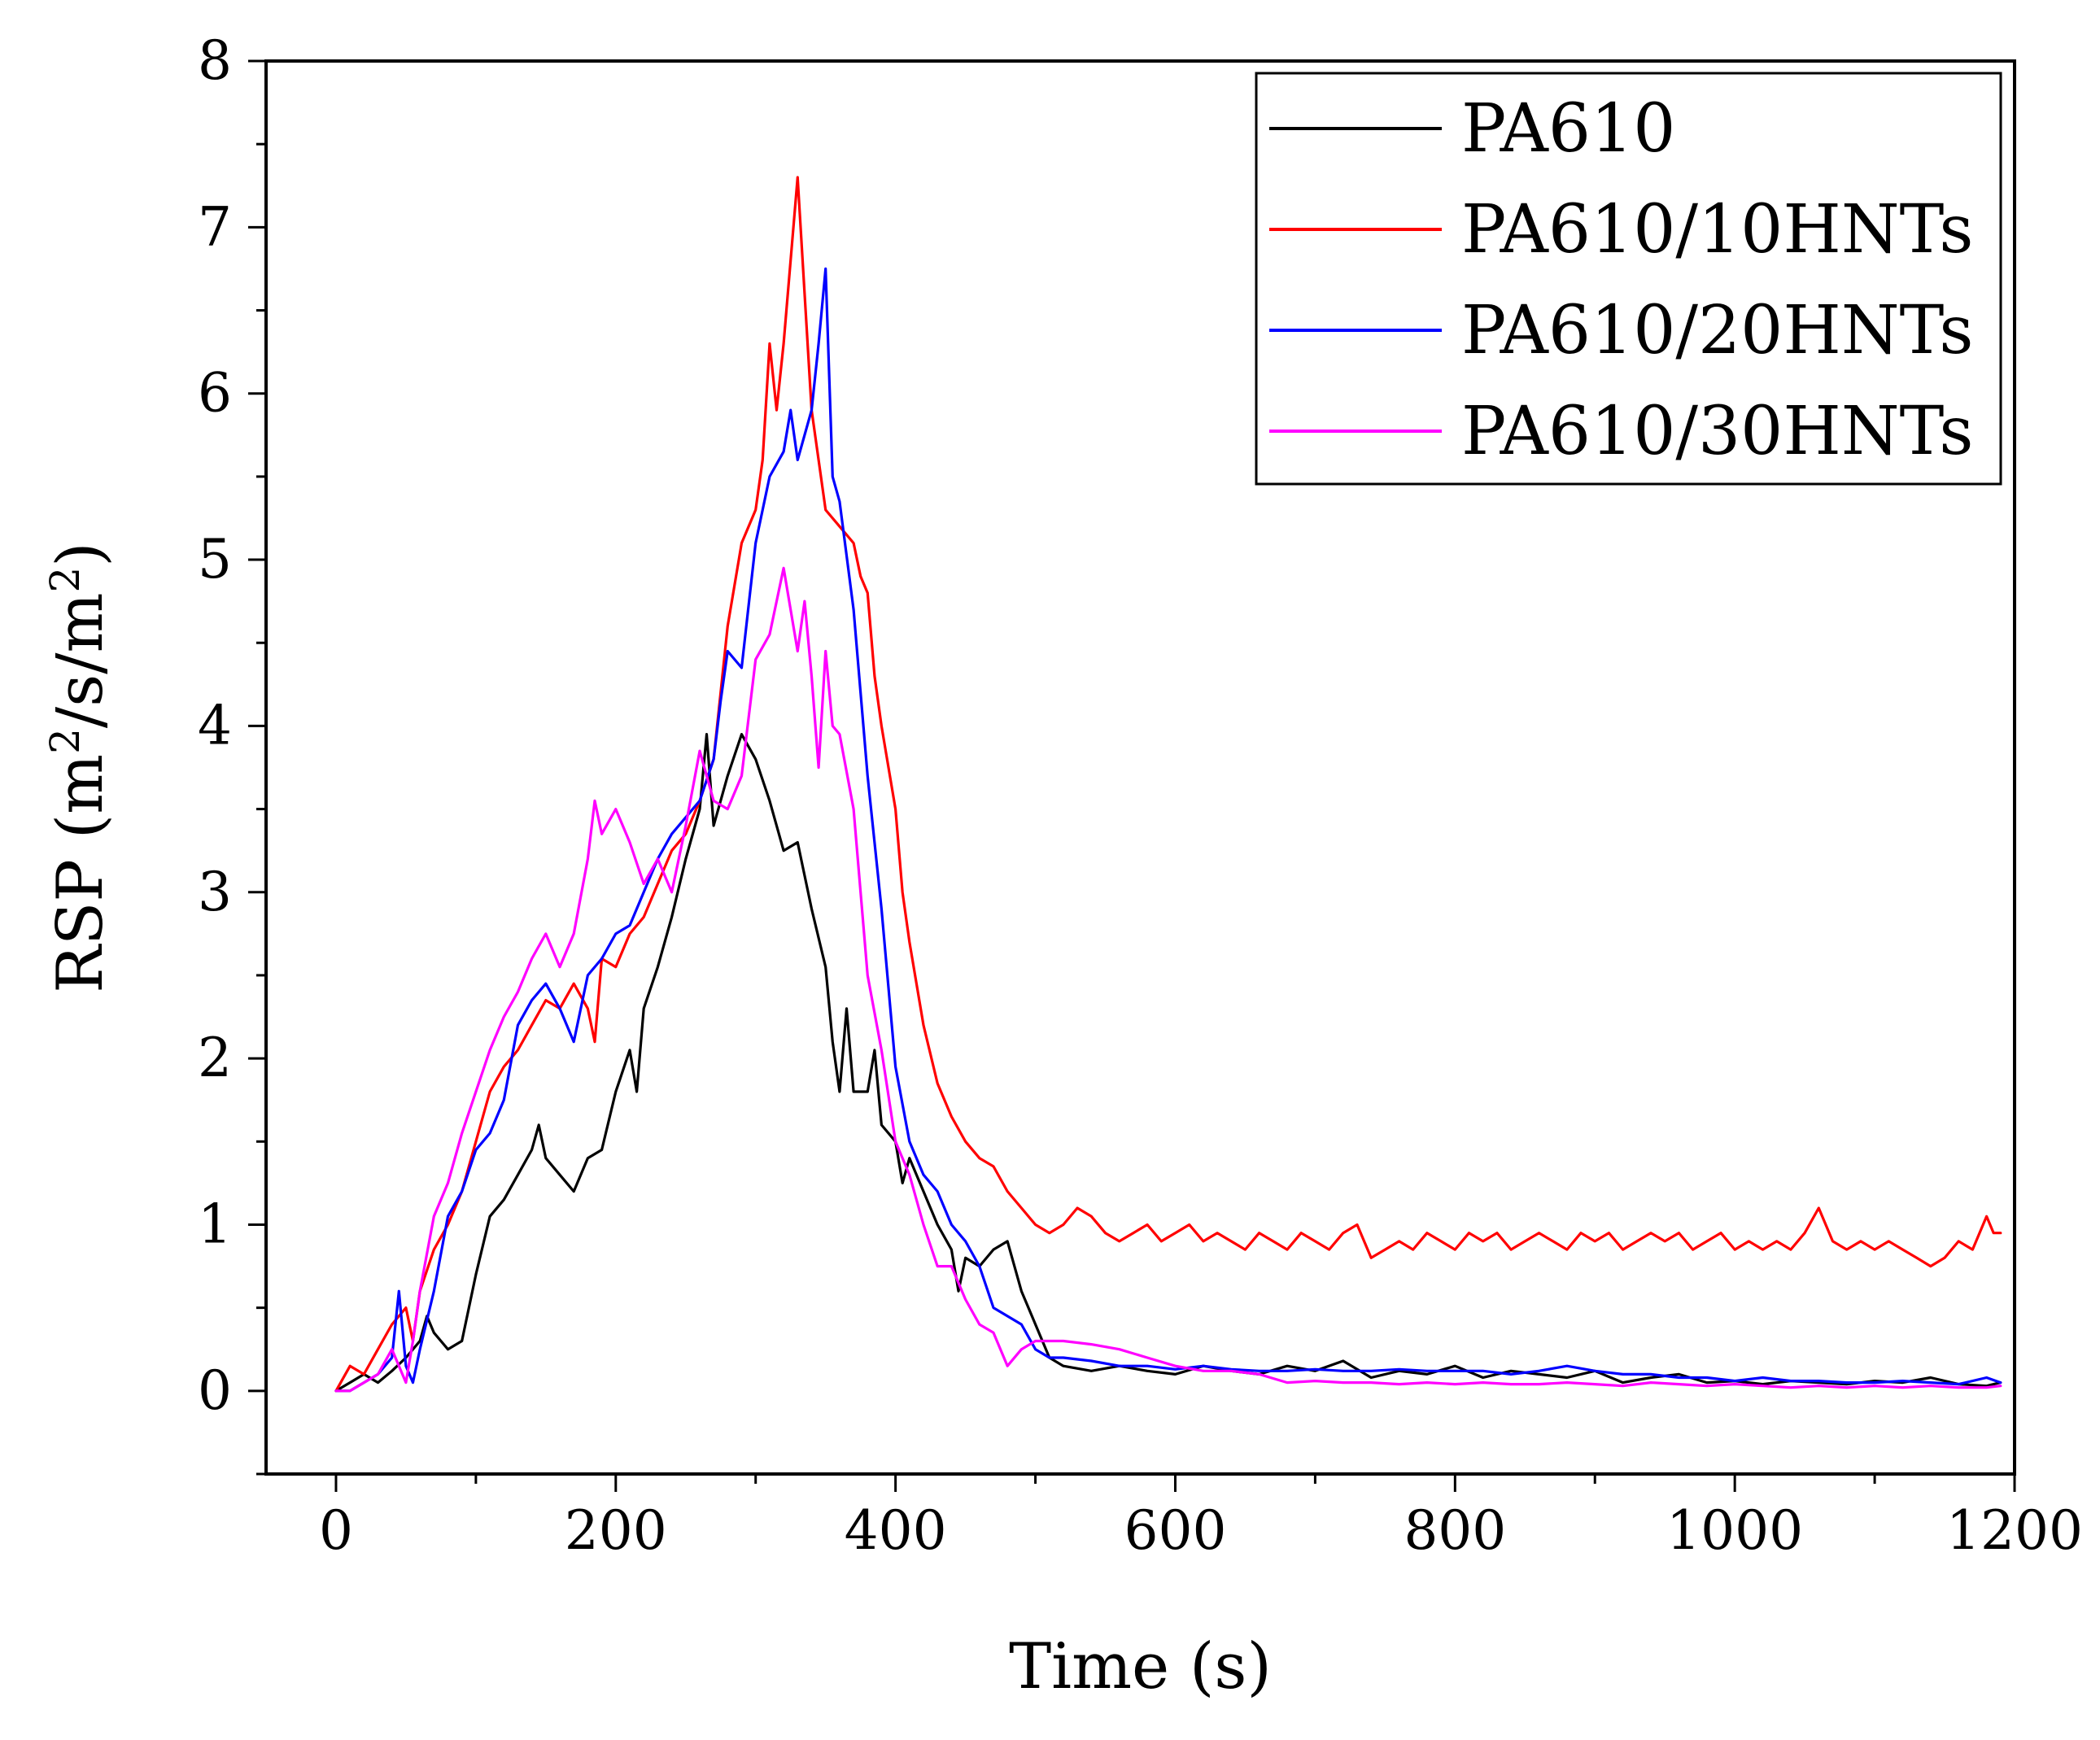 The width and height of the screenshot is (2100, 1740). I want to click on x-tick-label: 1000, so click(1734, 1530).